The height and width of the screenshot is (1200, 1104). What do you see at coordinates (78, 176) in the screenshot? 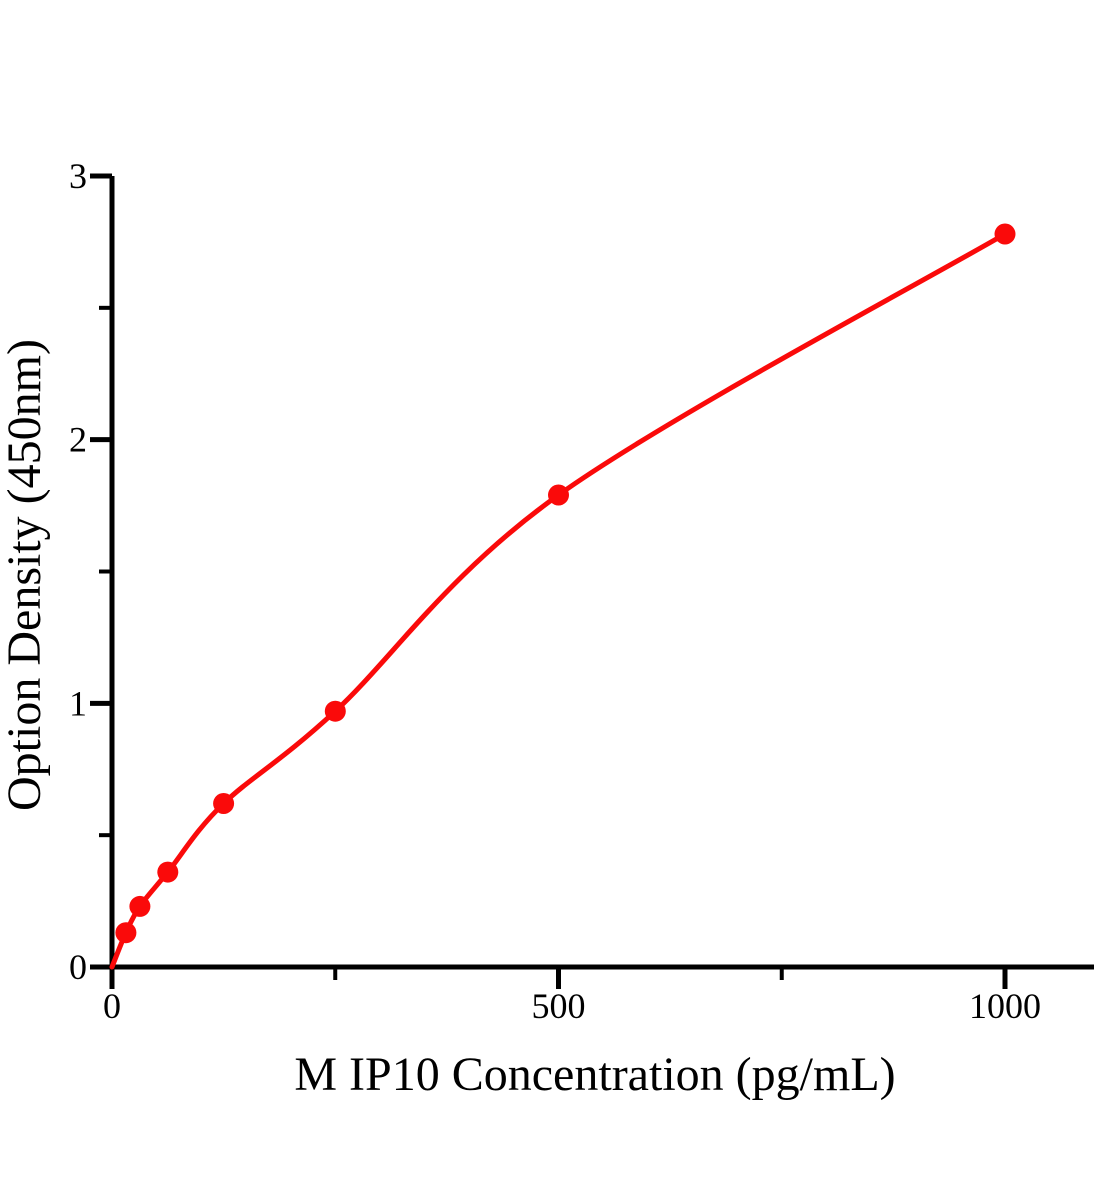
I see `y-tick-label: 3` at bounding box center [78, 176].